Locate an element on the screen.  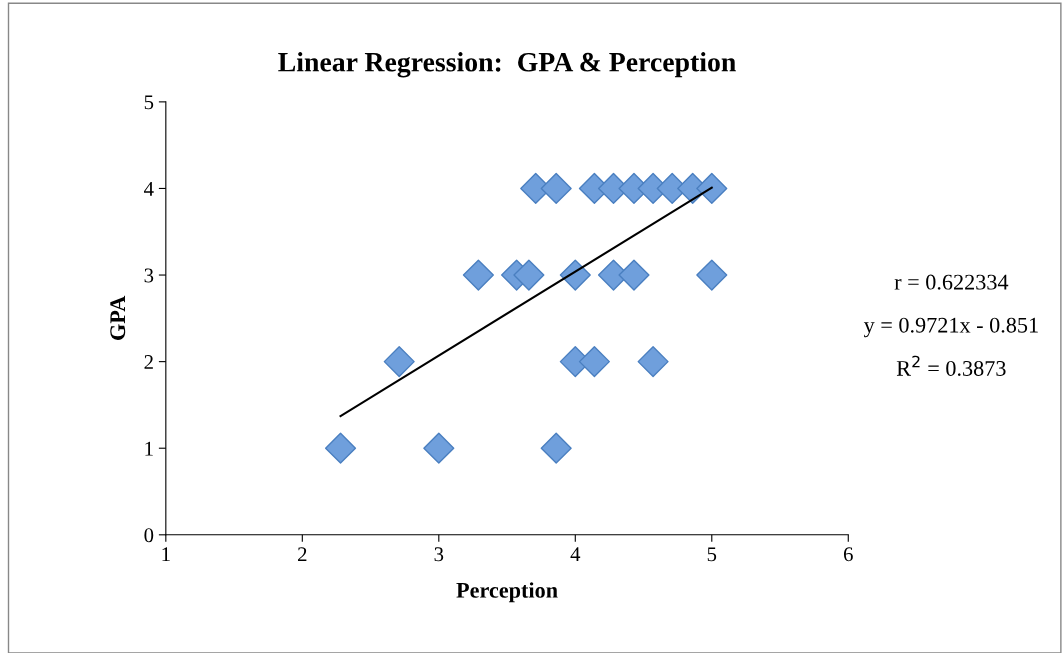
y-tick-label: 5 is located at coordinates (149, 102).